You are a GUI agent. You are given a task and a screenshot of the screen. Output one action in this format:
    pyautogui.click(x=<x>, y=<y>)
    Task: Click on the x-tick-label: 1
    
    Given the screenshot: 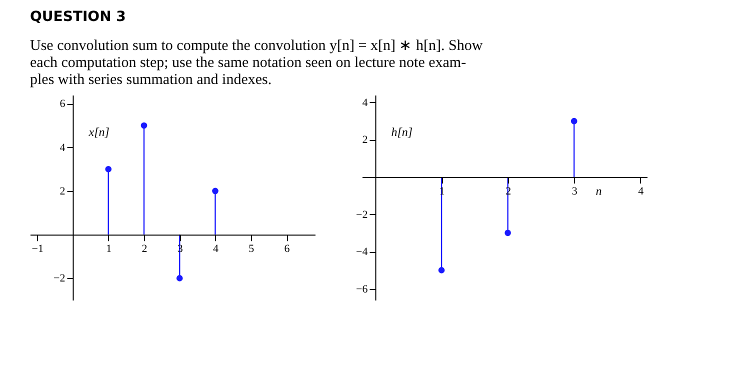 What is the action you would take?
    pyautogui.click(x=109, y=249)
    